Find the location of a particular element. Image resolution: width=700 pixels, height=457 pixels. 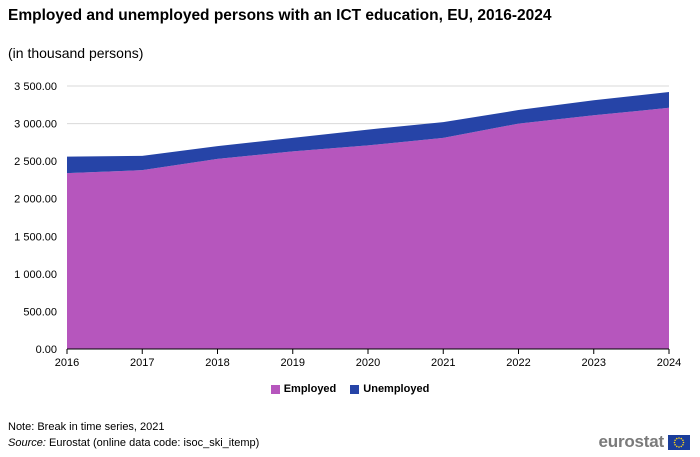

eurostat-logo-text: eurostat is located at coordinates (631, 441).